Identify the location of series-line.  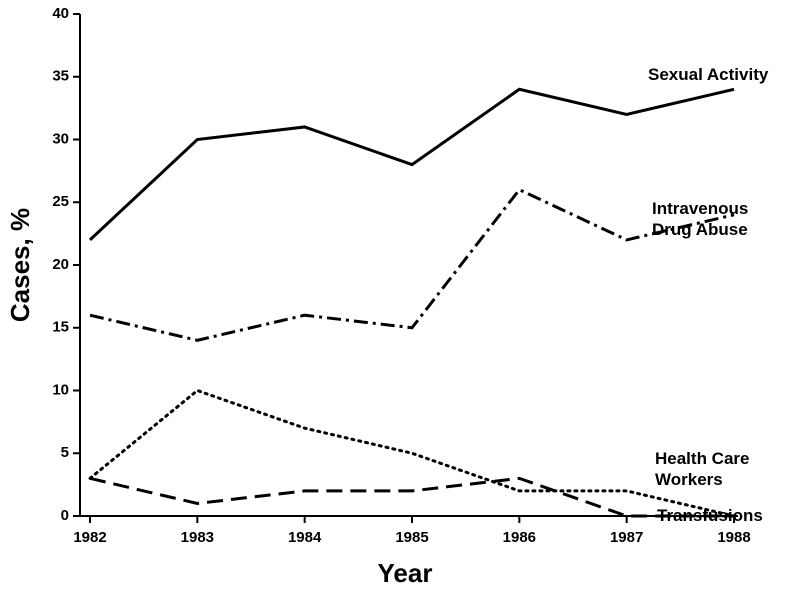
(411, 497).